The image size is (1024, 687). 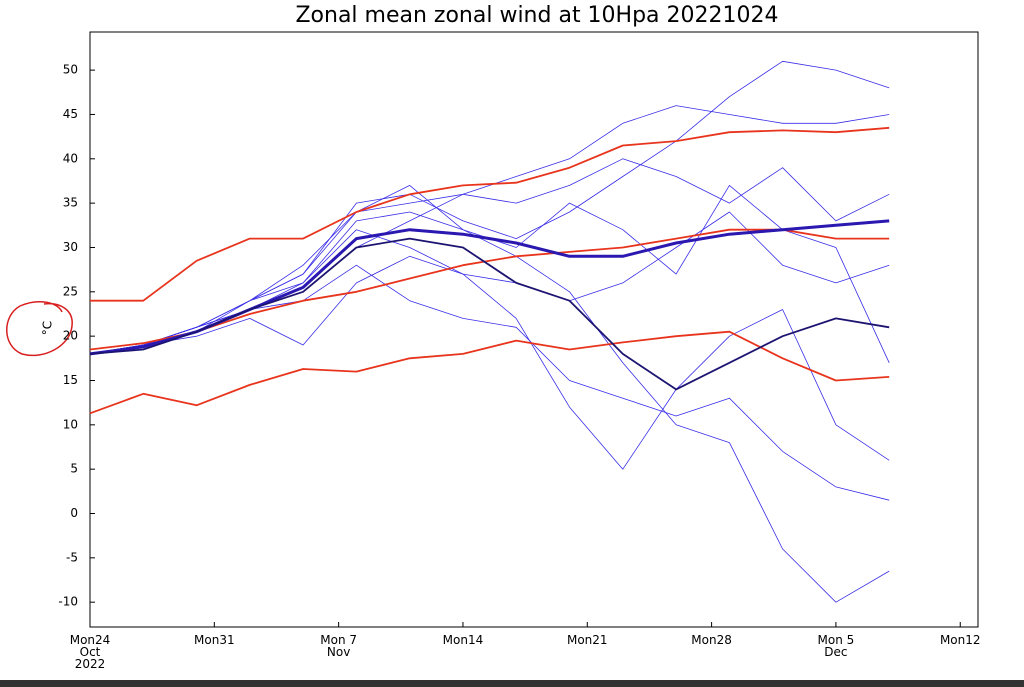 I want to click on y-tick-label: 40, so click(x=70, y=158).